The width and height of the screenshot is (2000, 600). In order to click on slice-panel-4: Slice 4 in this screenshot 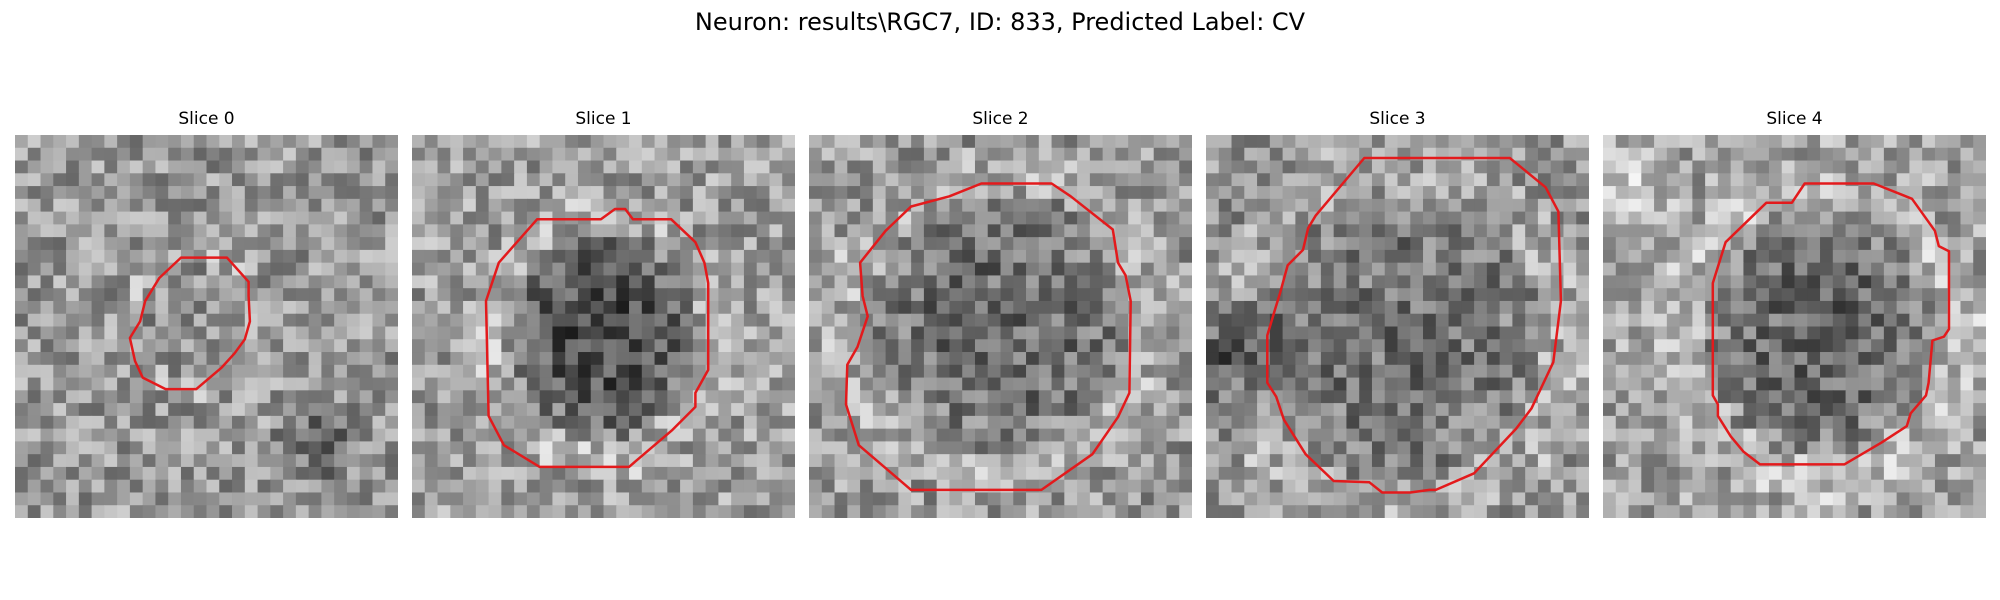, I will do `click(1794, 313)`.